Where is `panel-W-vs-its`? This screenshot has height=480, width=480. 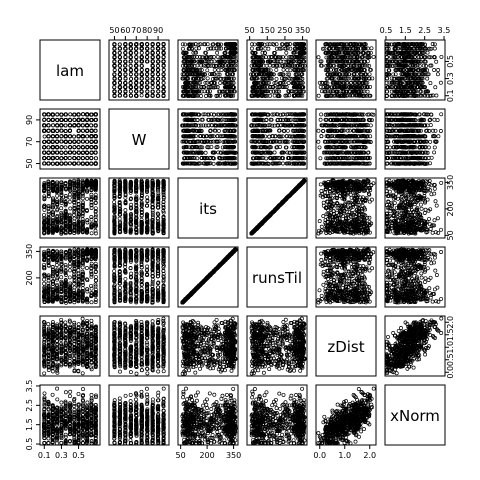
panel-W-vs-its is located at coordinates (208, 139).